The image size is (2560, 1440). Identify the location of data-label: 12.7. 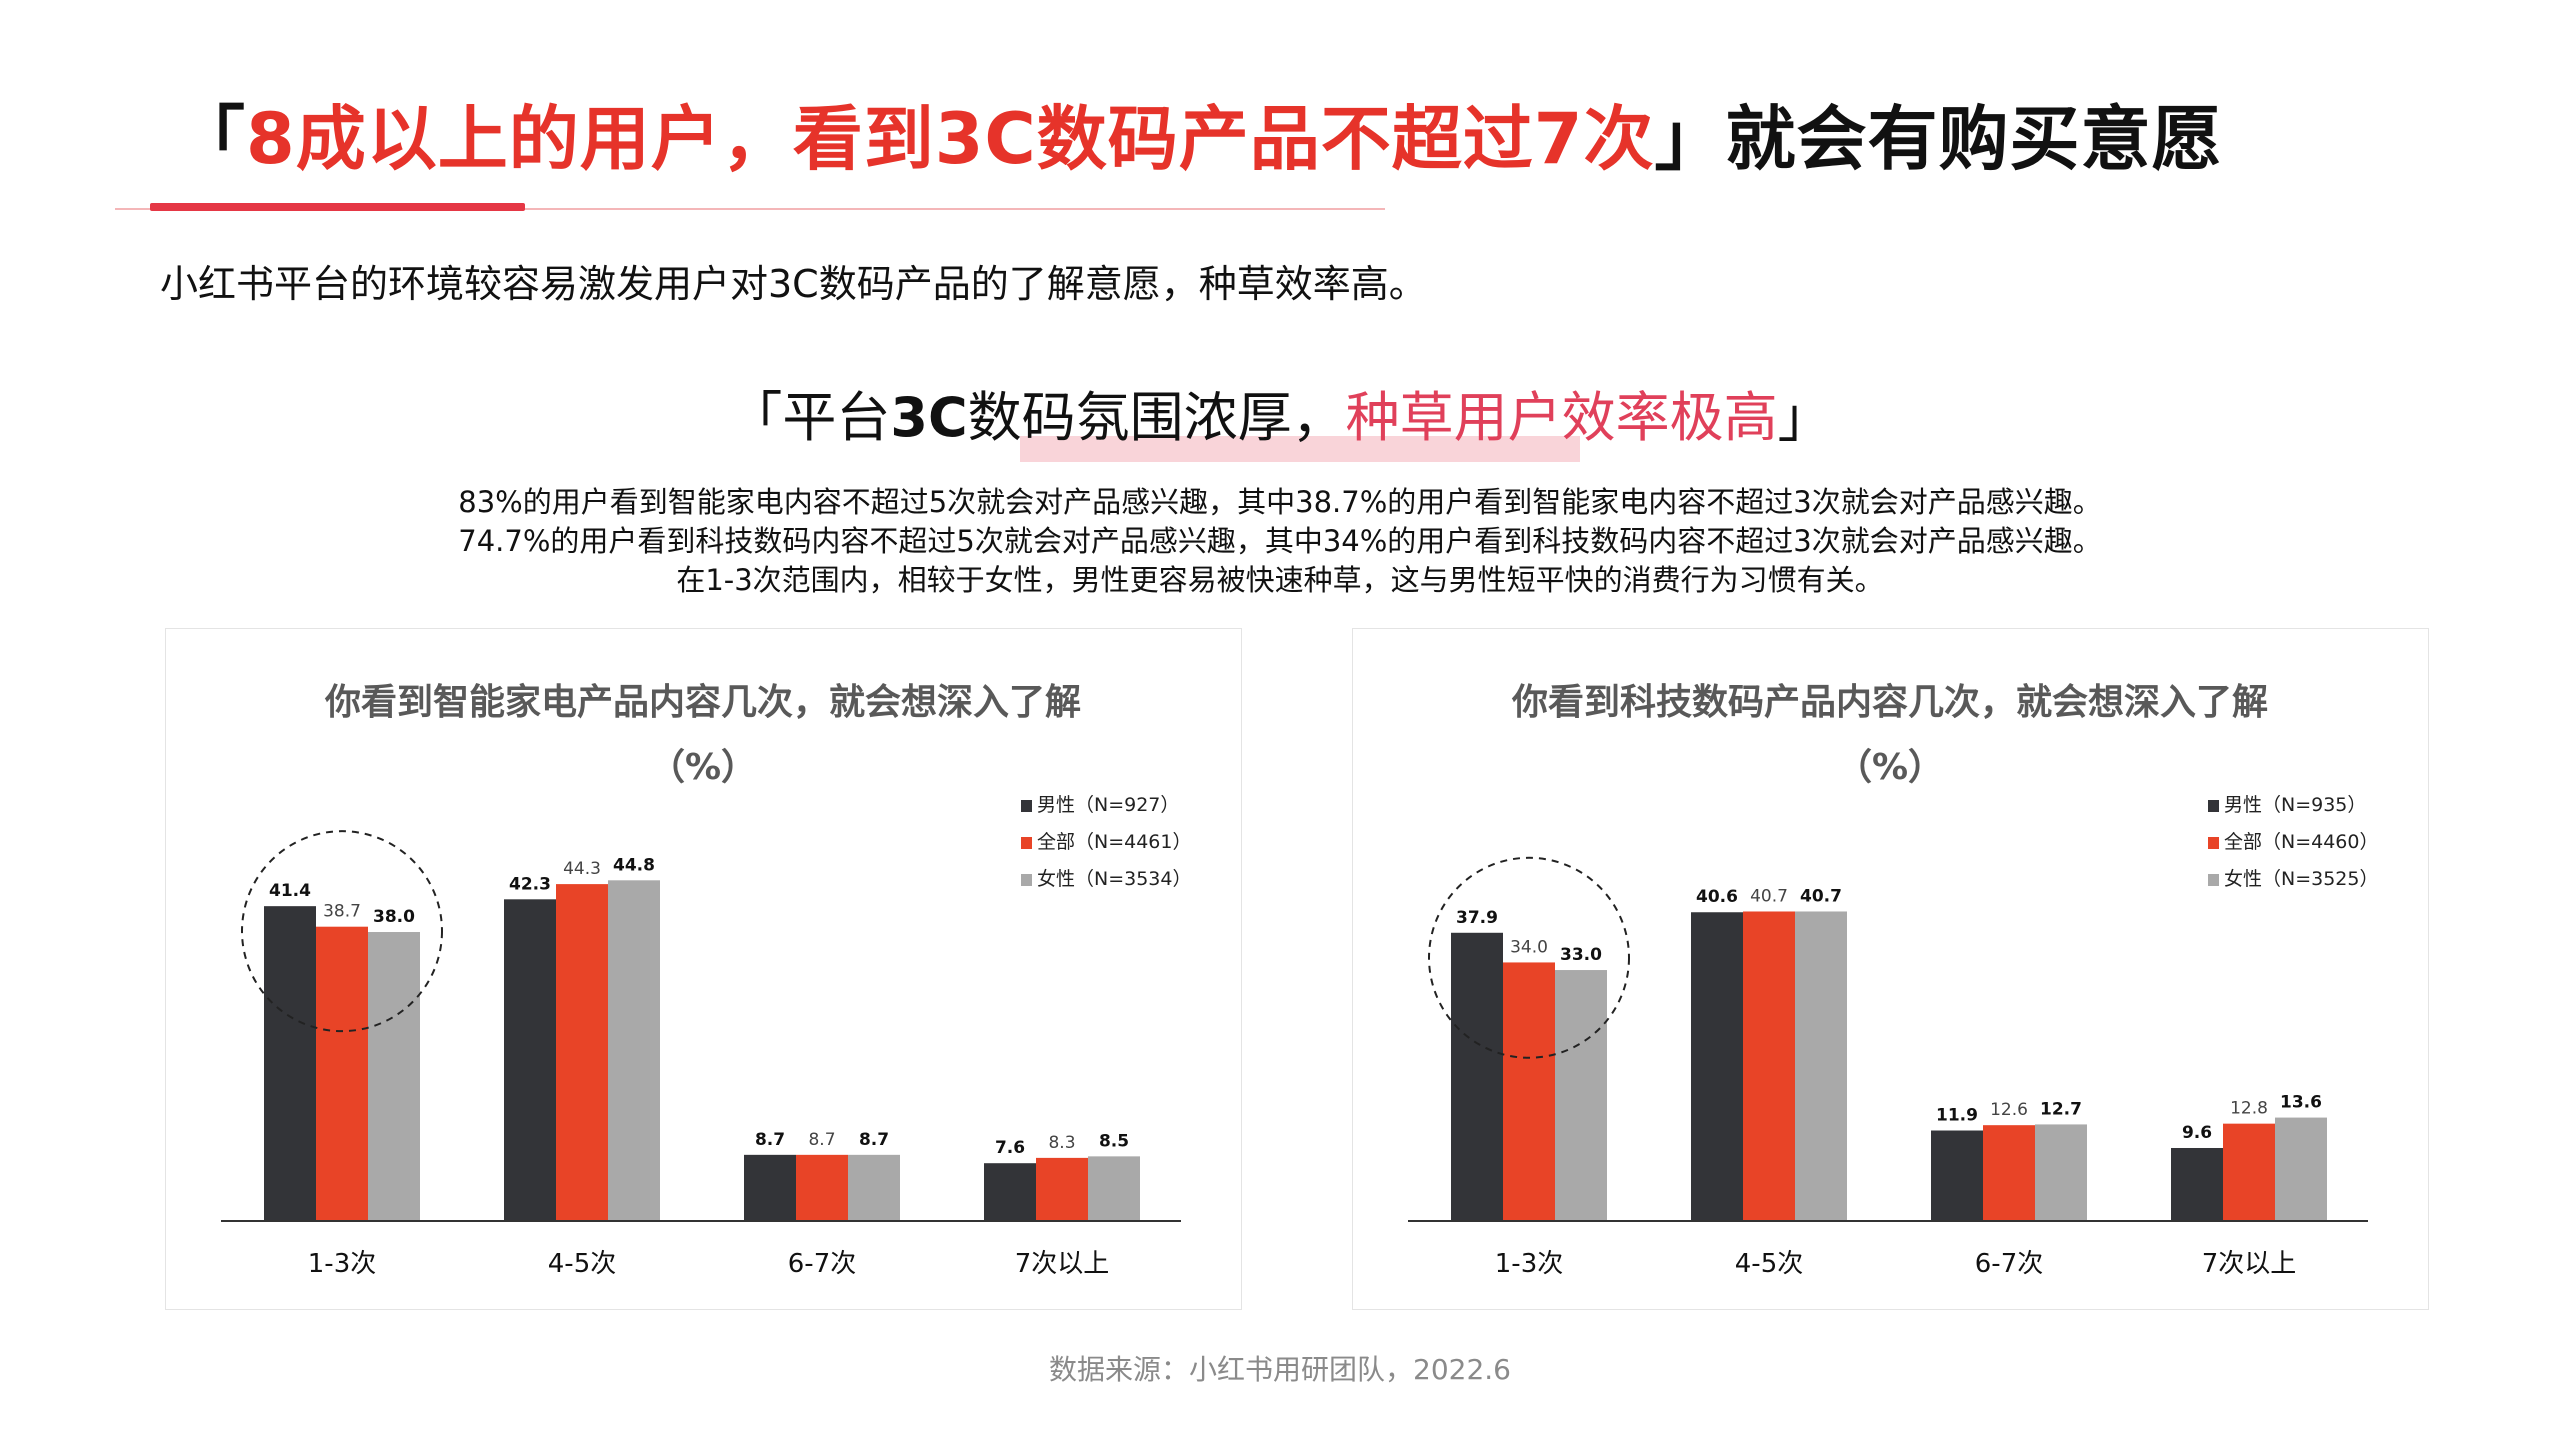
(2061, 1109).